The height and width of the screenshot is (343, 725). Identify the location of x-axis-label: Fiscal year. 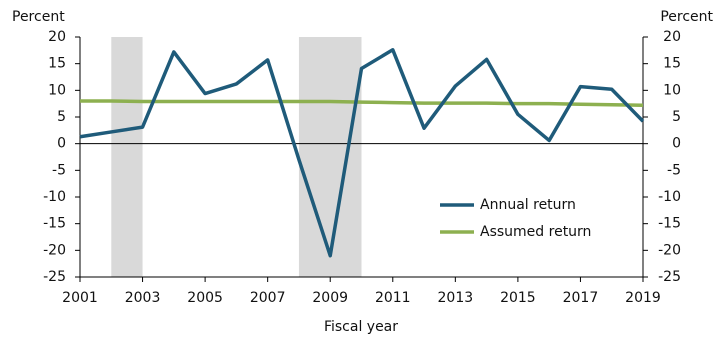
(361, 327).